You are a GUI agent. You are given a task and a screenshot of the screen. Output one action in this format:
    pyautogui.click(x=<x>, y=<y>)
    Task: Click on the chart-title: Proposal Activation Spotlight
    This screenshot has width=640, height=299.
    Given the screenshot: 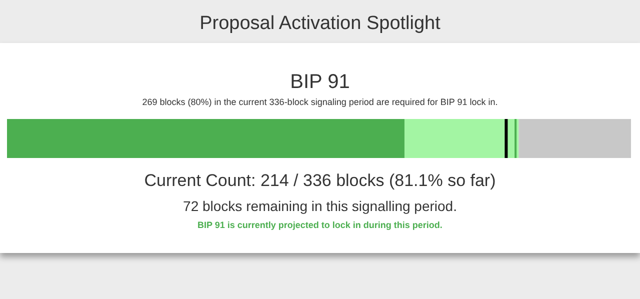 What is the action you would take?
    pyautogui.click(x=320, y=22)
    